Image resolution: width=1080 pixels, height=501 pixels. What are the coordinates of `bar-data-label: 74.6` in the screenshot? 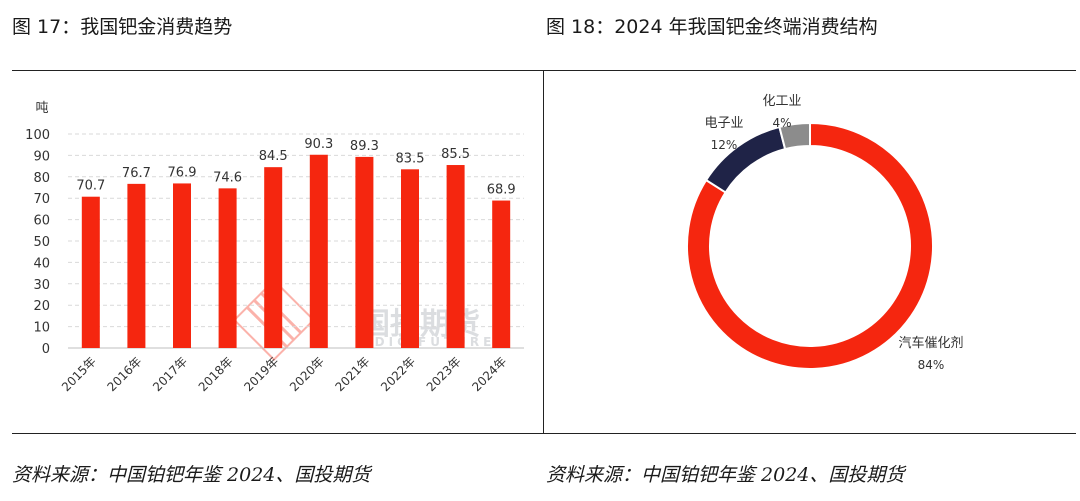 It's located at (227, 177).